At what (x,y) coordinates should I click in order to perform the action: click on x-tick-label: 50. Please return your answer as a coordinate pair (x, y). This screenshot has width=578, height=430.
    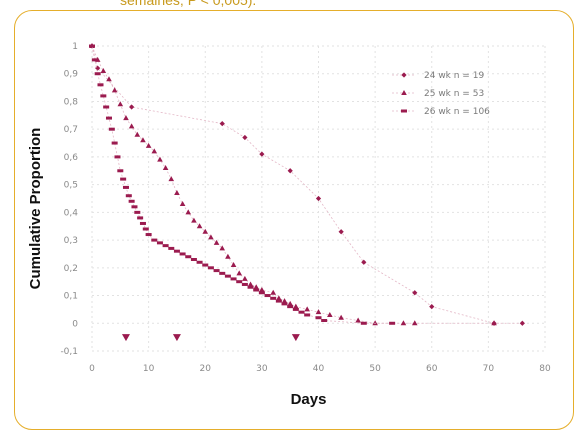
    Looking at the image, I should click on (375, 369).